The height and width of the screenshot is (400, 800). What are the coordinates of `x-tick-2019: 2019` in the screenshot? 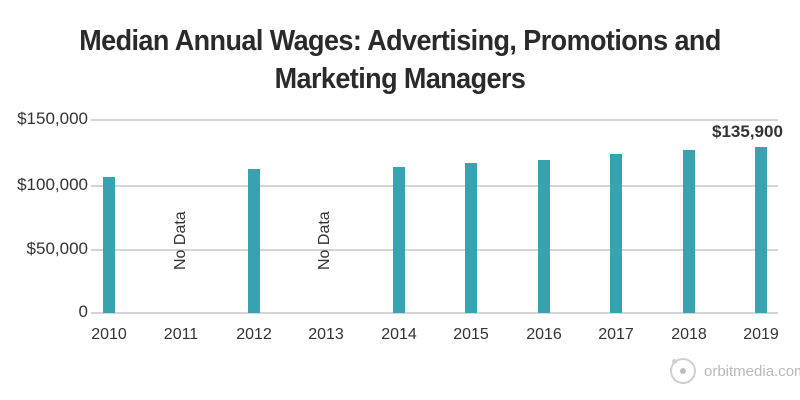 It's located at (761, 334).